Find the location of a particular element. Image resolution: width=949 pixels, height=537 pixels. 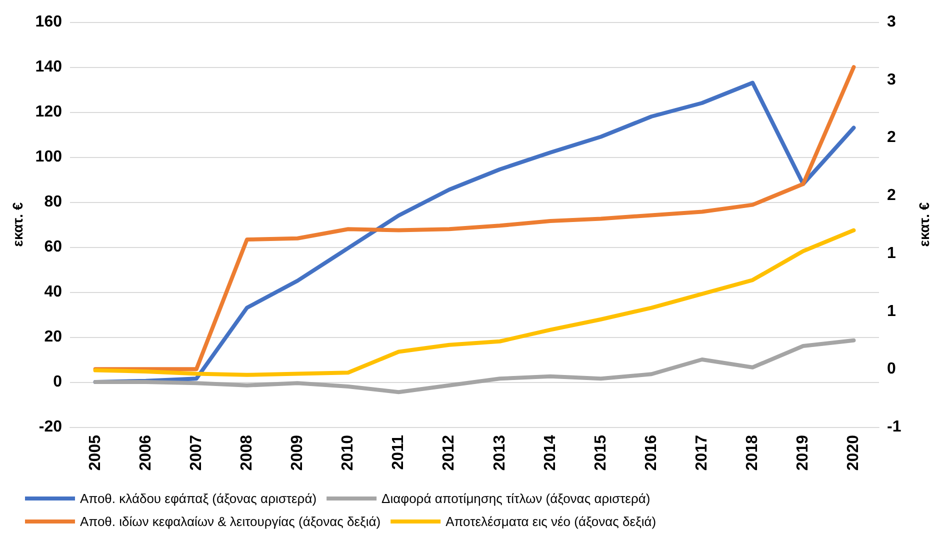

y-tick-label: 60 is located at coordinates (53, 247).